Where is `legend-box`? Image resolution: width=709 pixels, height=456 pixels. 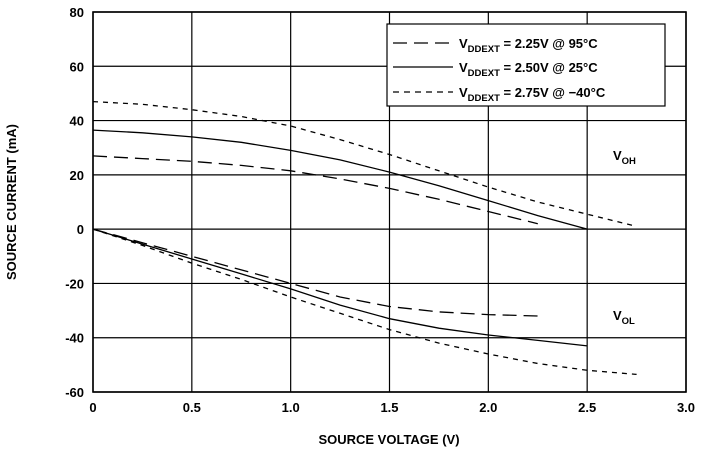 legend-box is located at coordinates (526, 65).